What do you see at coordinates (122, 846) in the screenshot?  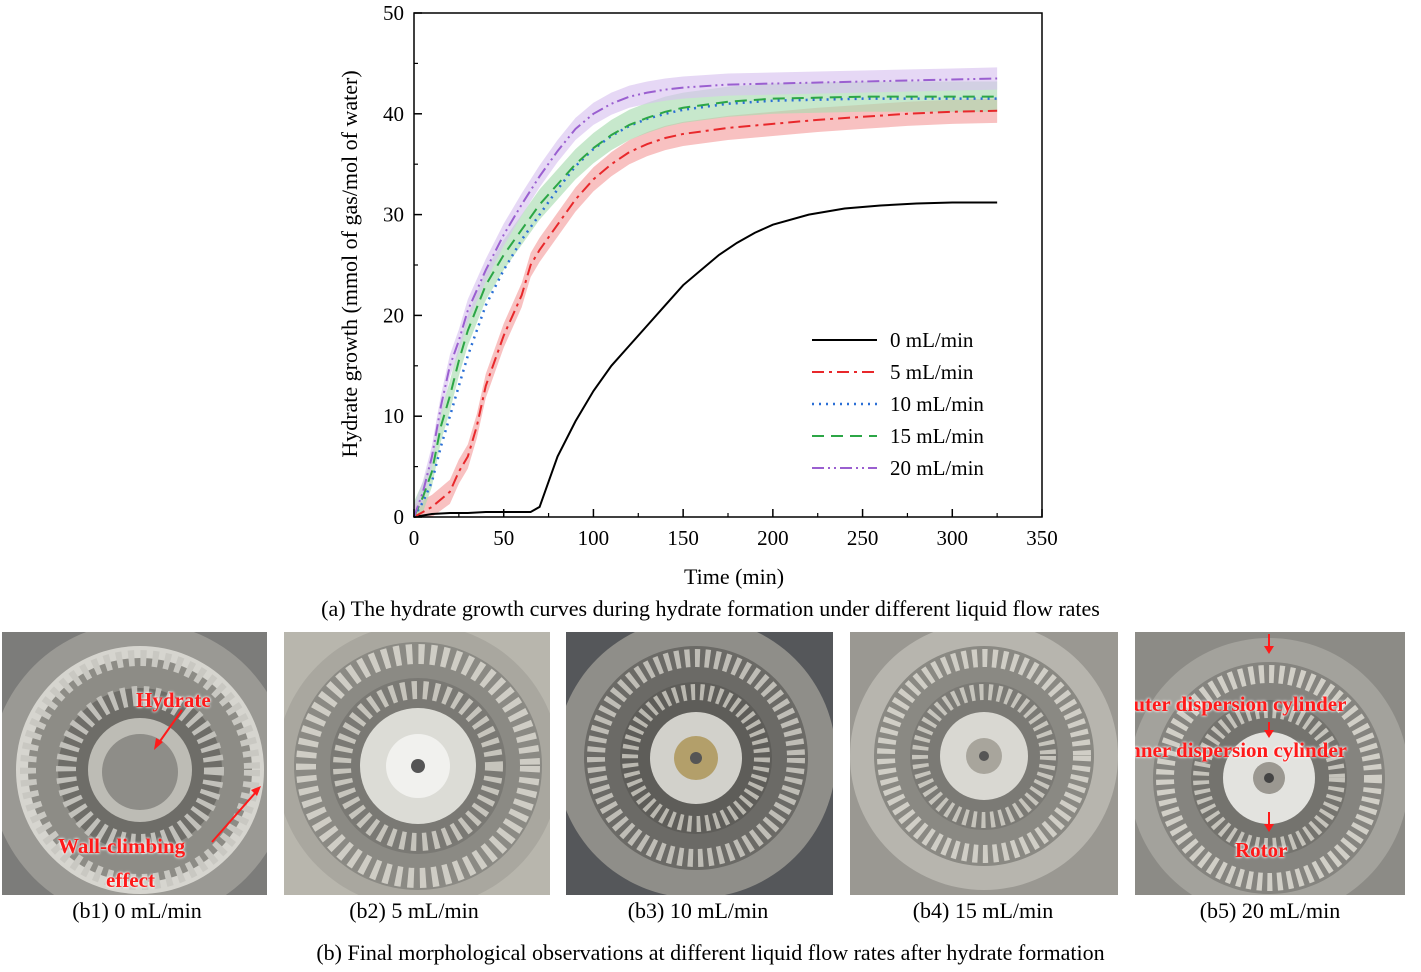 I see `annotation-wall-climbing: Wall-climbing` at bounding box center [122, 846].